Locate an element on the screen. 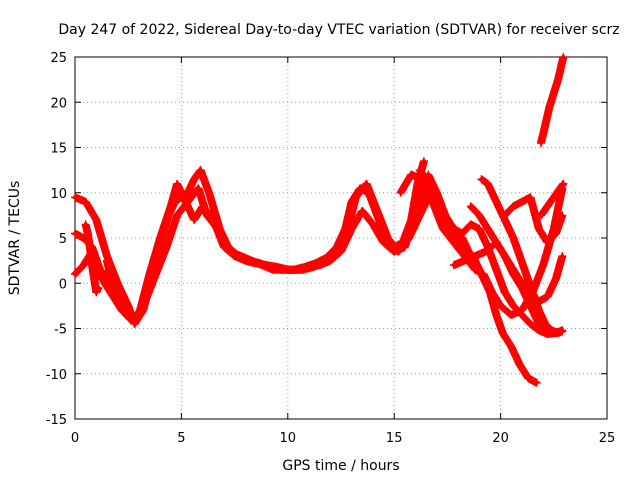 This screenshot has width=640, height=480. y-tick-label: 15 is located at coordinates (58, 149).